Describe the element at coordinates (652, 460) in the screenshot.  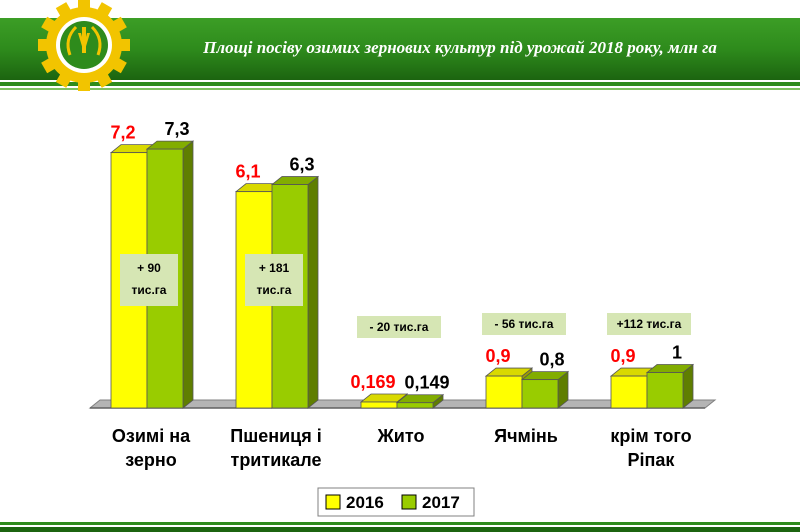
I see `category-label-4-1: Ріпак` at that location.